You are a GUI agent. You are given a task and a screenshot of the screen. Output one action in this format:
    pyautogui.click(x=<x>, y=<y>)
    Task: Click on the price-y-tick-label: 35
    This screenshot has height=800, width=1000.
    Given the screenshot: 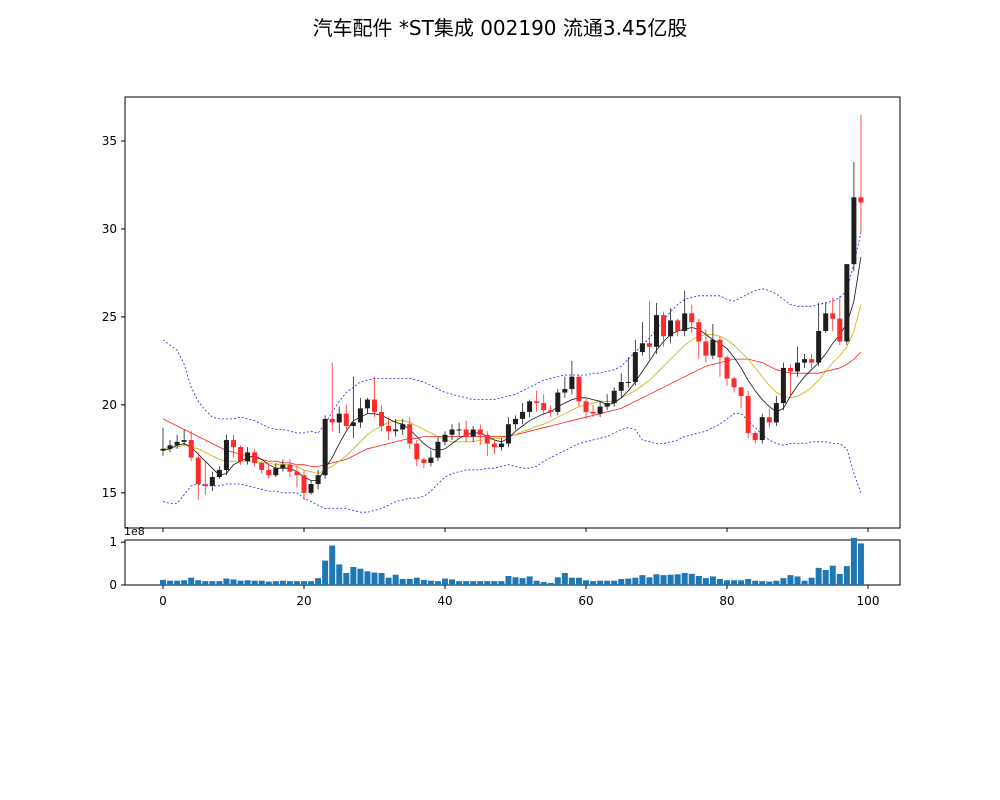 What is the action you would take?
    pyautogui.click(x=109, y=141)
    